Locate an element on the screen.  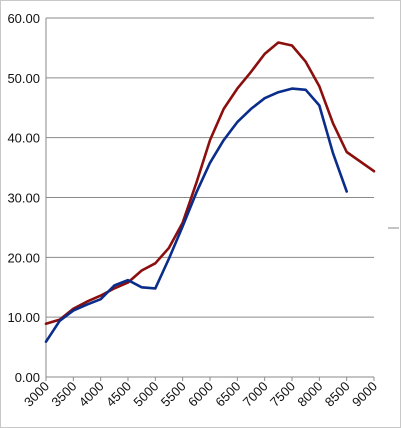
x-tick-label: 4500 is located at coordinates (118, 394).